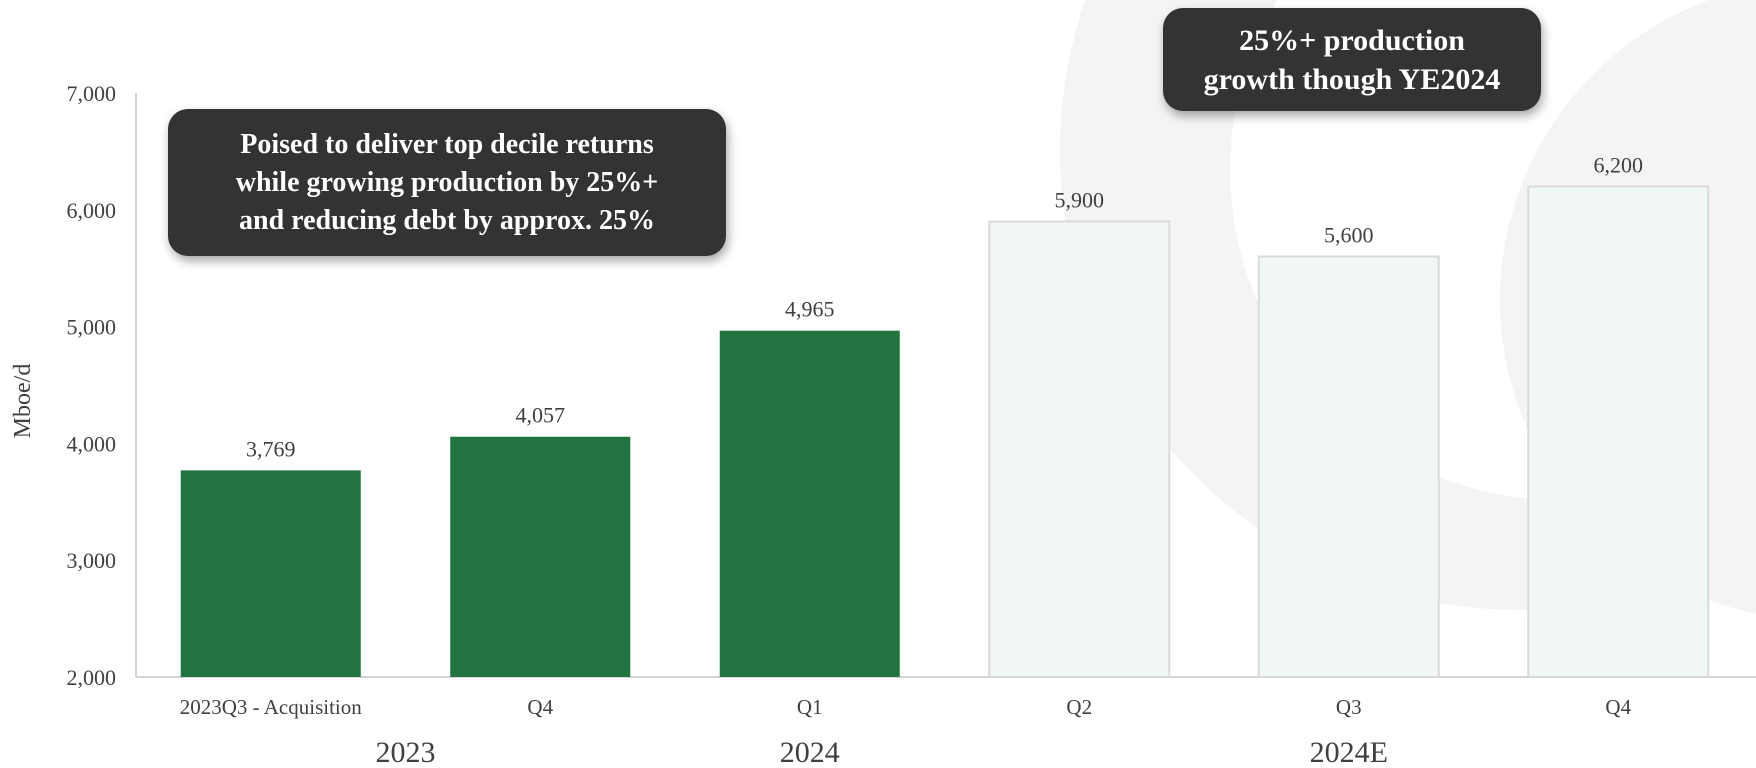  What do you see at coordinates (1080, 199) in the screenshot?
I see `bar-value-label: 5,900` at bounding box center [1080, 199].